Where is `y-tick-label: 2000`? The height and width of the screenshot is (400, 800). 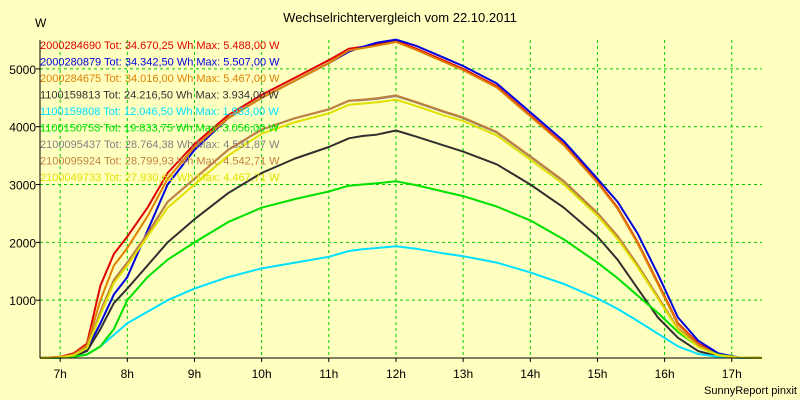
y-tick-label: 2000 is located at coordinates (22, 243).